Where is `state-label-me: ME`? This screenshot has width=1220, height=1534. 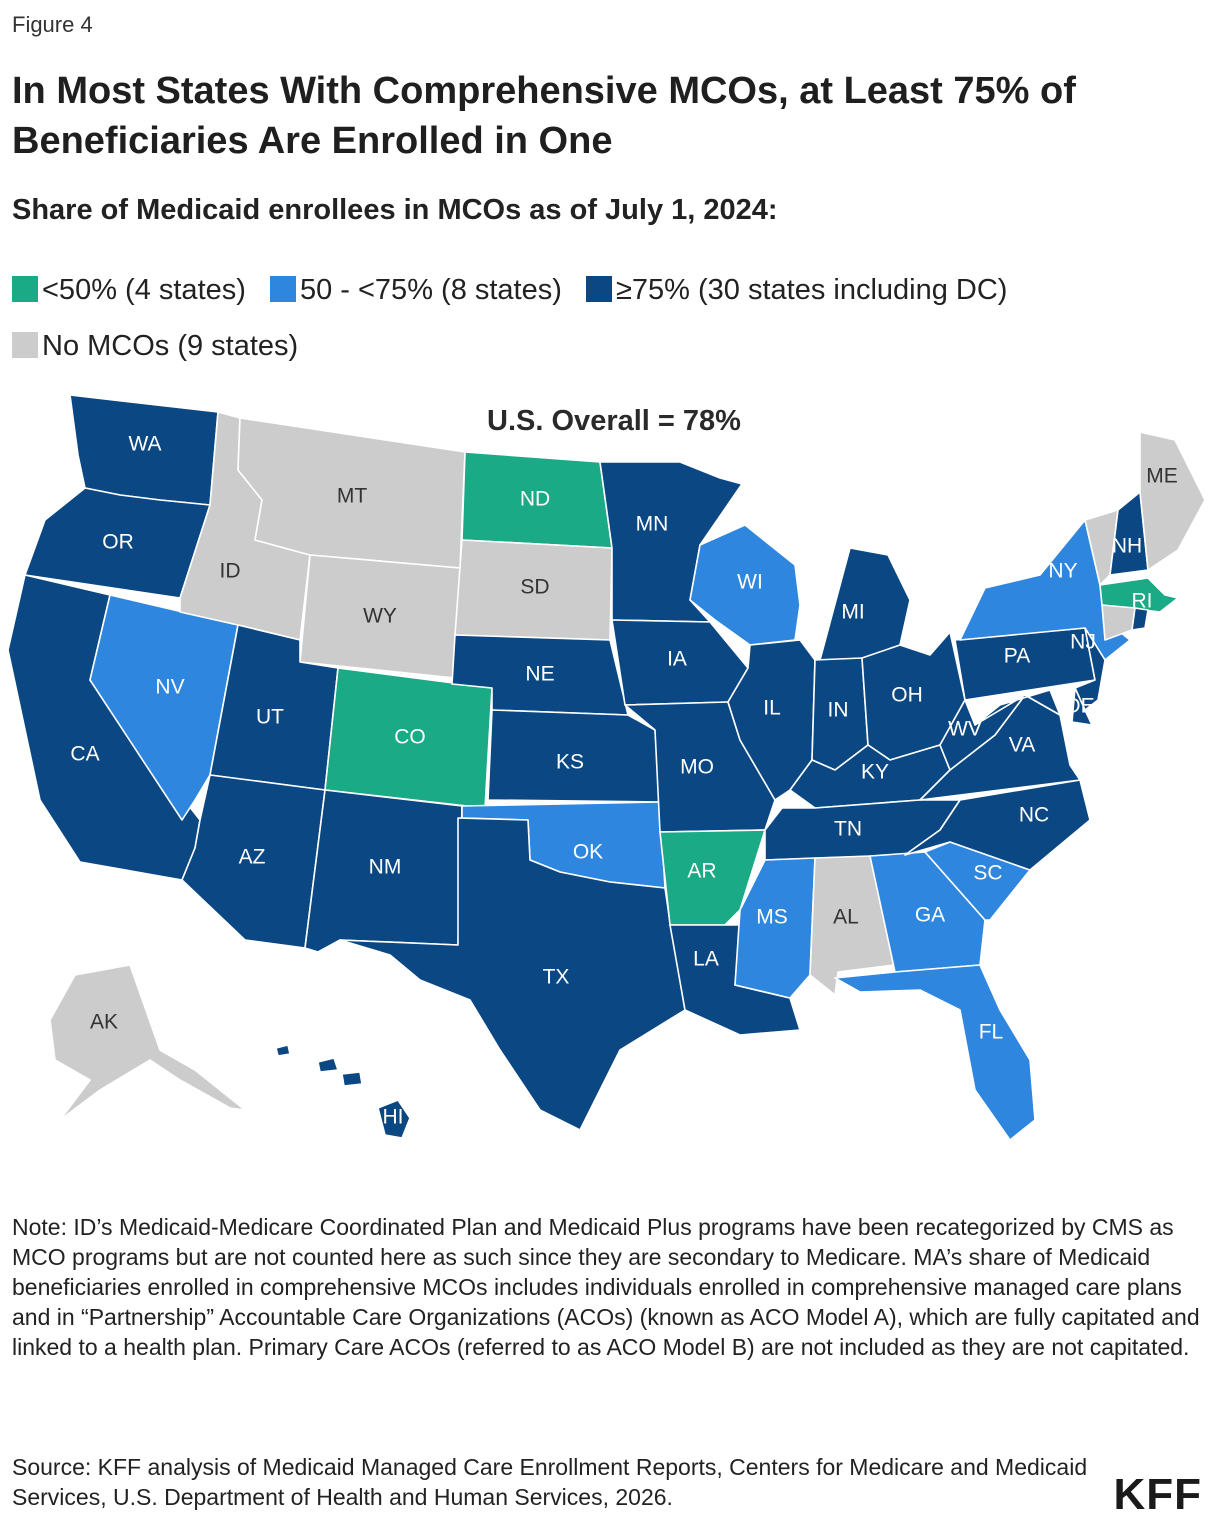 state-label-me: ME is located at coordinates (1162, 476).